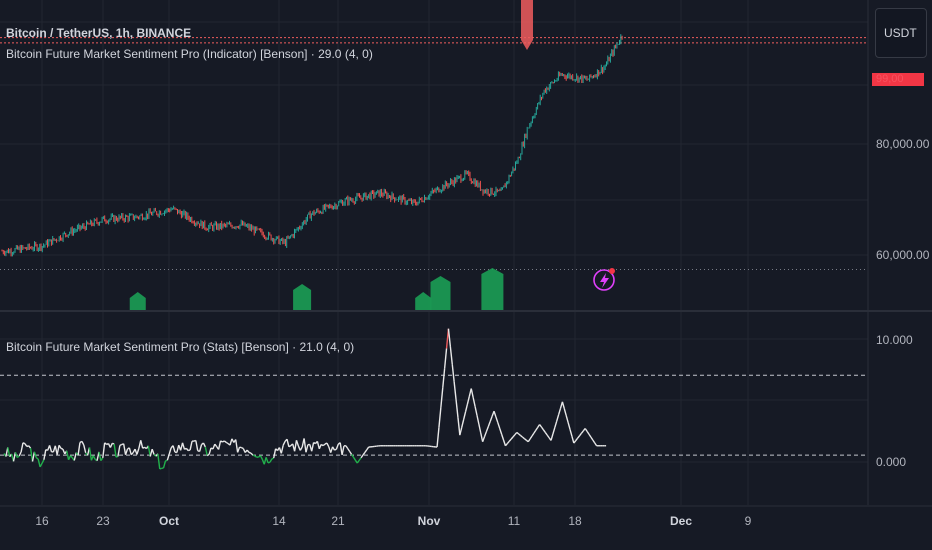  I want to click on lightning-icon, so click(604, 280).